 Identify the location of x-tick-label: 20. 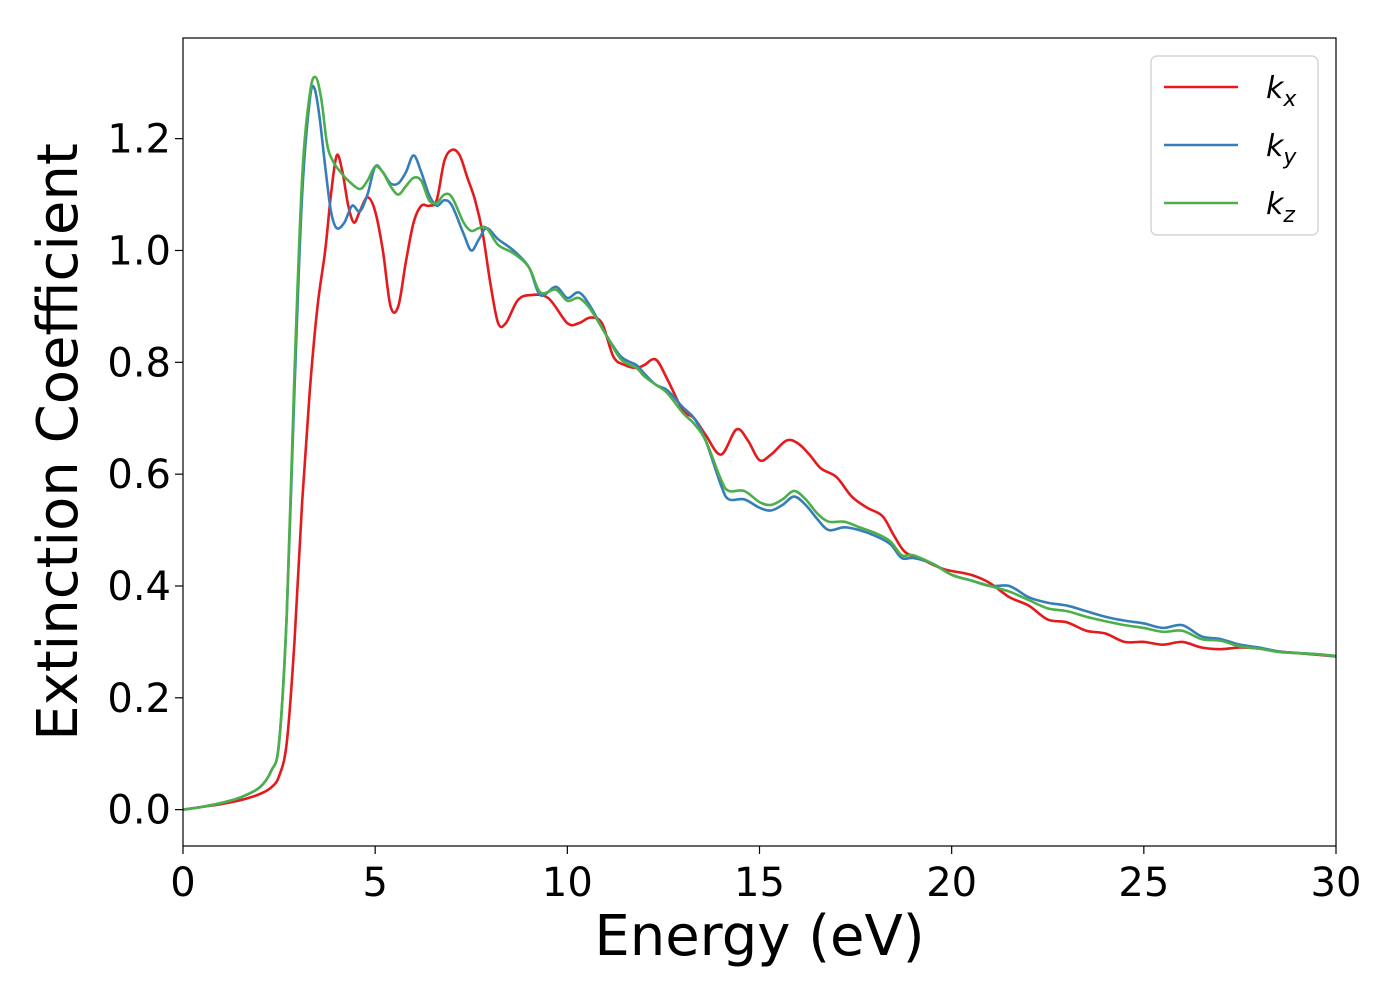
(951, 883).